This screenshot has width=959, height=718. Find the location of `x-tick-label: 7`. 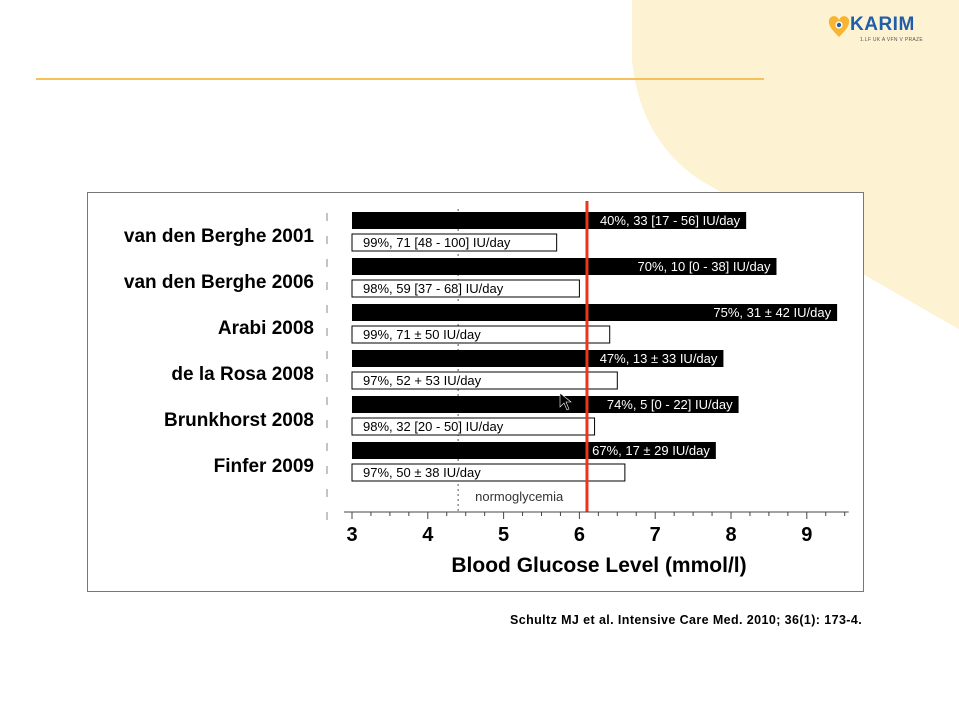

x-tick-label: 7 is located at coordinates (655, 535).